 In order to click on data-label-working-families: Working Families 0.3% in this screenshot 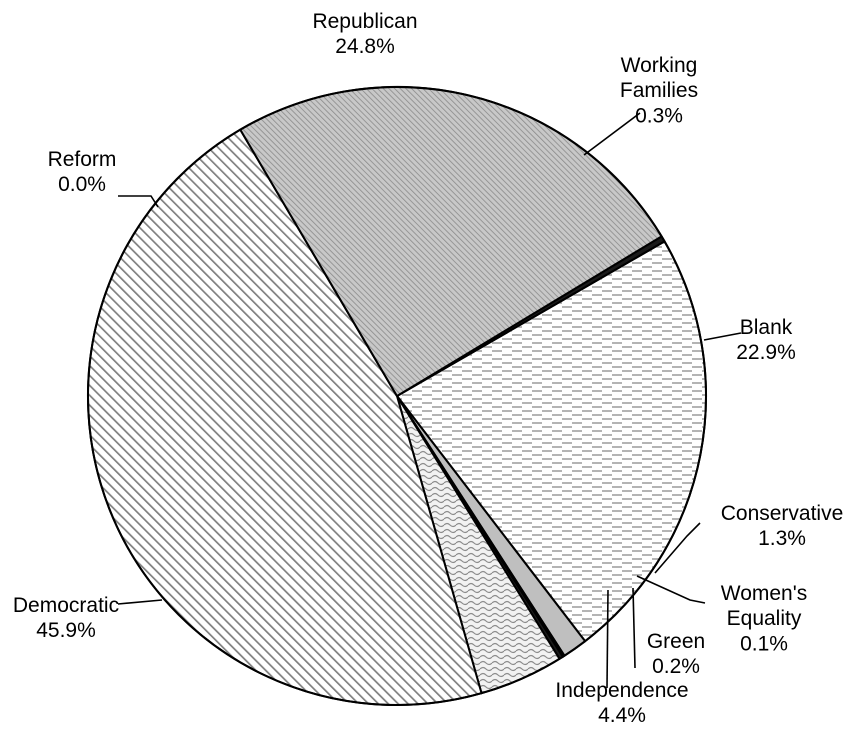, I will do `click(659, 90)`.